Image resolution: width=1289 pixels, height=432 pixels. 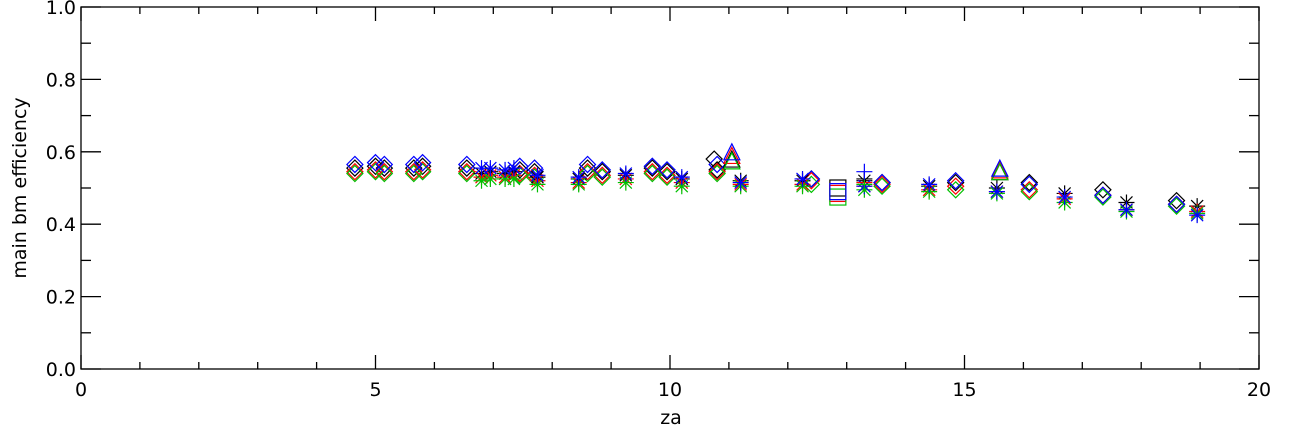 I want to click on y-tick-label: 1.0, so click(x=61, y=9).